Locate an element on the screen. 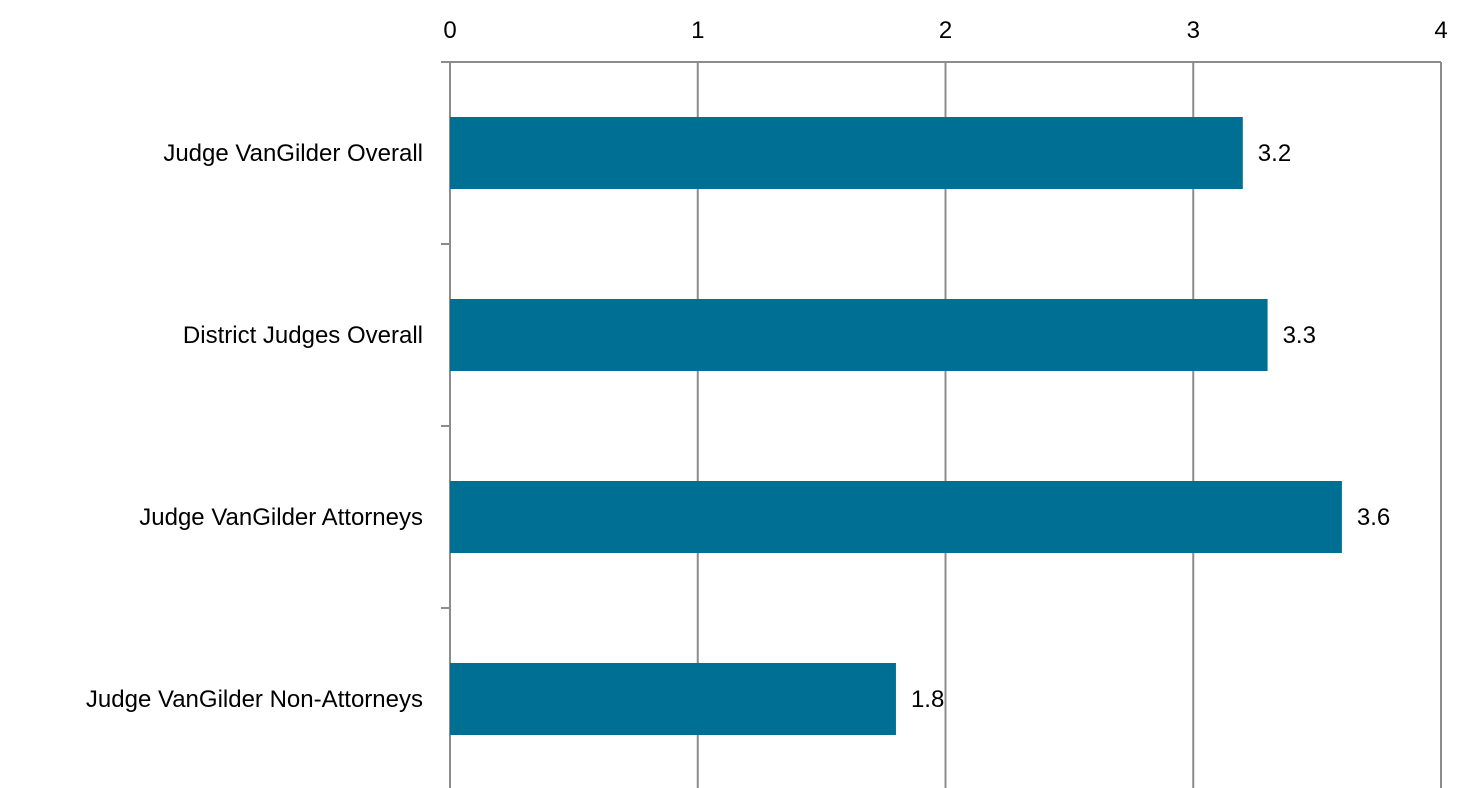 This screenshot has height=788, width=1465. category-label: Judge VanGilder Overall is located at coordinates (293, 153).